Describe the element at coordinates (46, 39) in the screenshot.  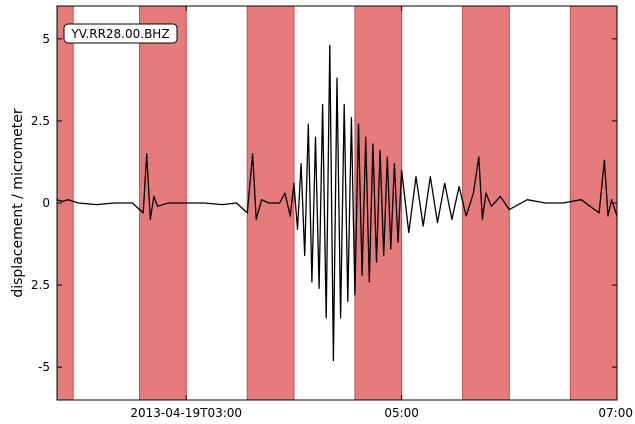
I see `y-tick-label-0: 5` at that location.